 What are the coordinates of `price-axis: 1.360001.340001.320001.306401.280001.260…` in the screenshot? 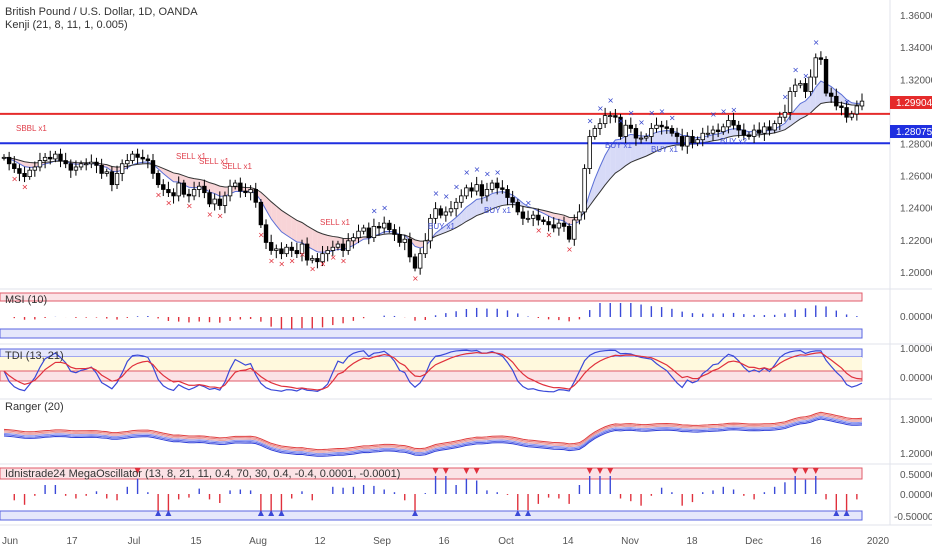 It's located at (916, 145).